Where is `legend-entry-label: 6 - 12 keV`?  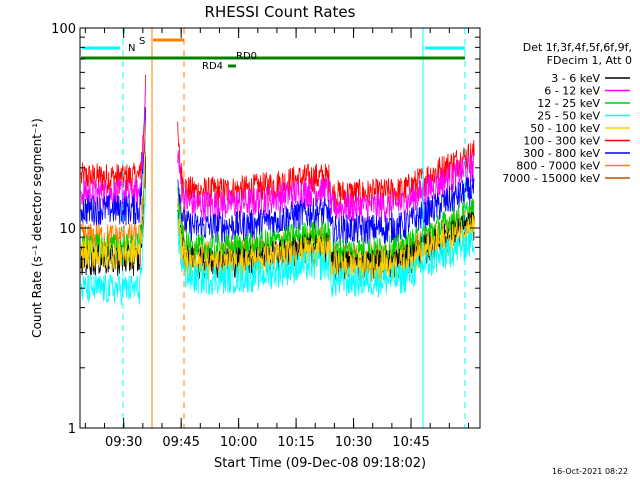 legend-entry-label: 6 - 12 keV is located at coordinates (572, 91).